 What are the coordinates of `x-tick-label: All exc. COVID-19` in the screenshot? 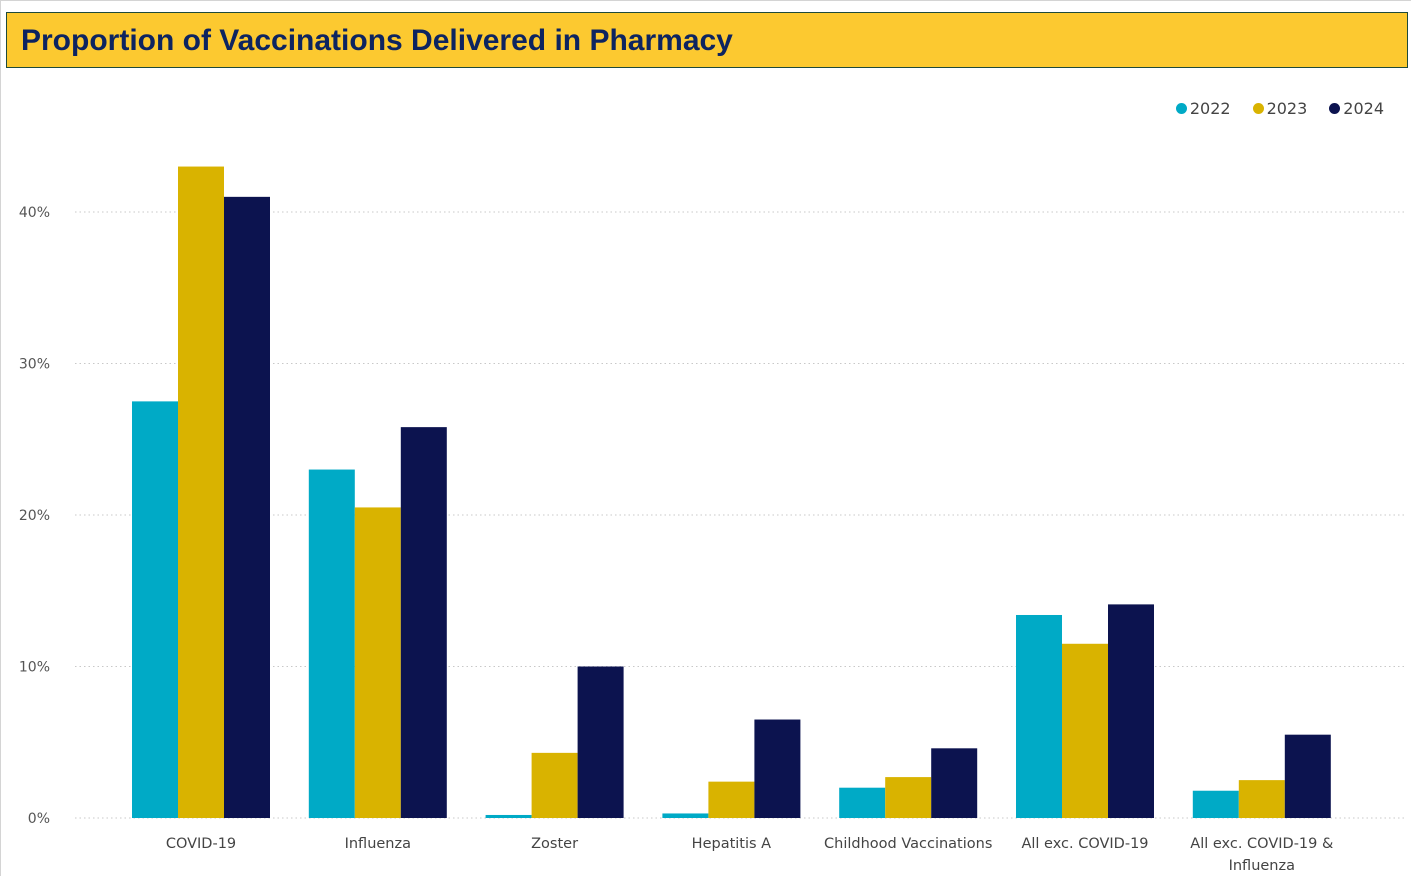 It's located at (1084, 844).